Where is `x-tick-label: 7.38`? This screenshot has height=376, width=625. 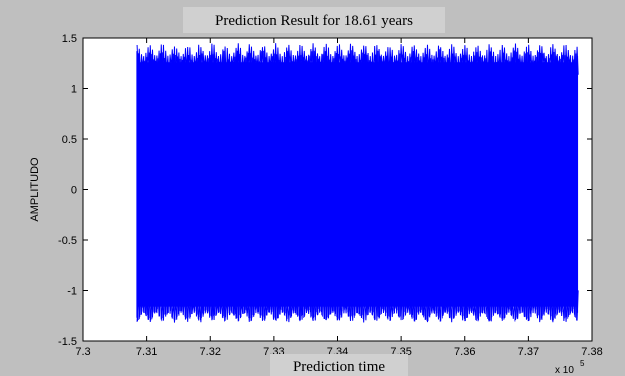 x-tick-label: 7.38 is located at coordinates (591, 352).